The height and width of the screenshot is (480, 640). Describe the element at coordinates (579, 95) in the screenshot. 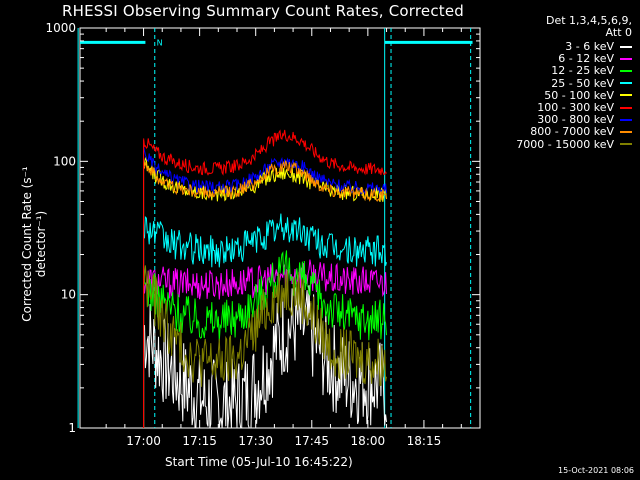

I see `legend-item-label: 50 - 100 keV` at that location.